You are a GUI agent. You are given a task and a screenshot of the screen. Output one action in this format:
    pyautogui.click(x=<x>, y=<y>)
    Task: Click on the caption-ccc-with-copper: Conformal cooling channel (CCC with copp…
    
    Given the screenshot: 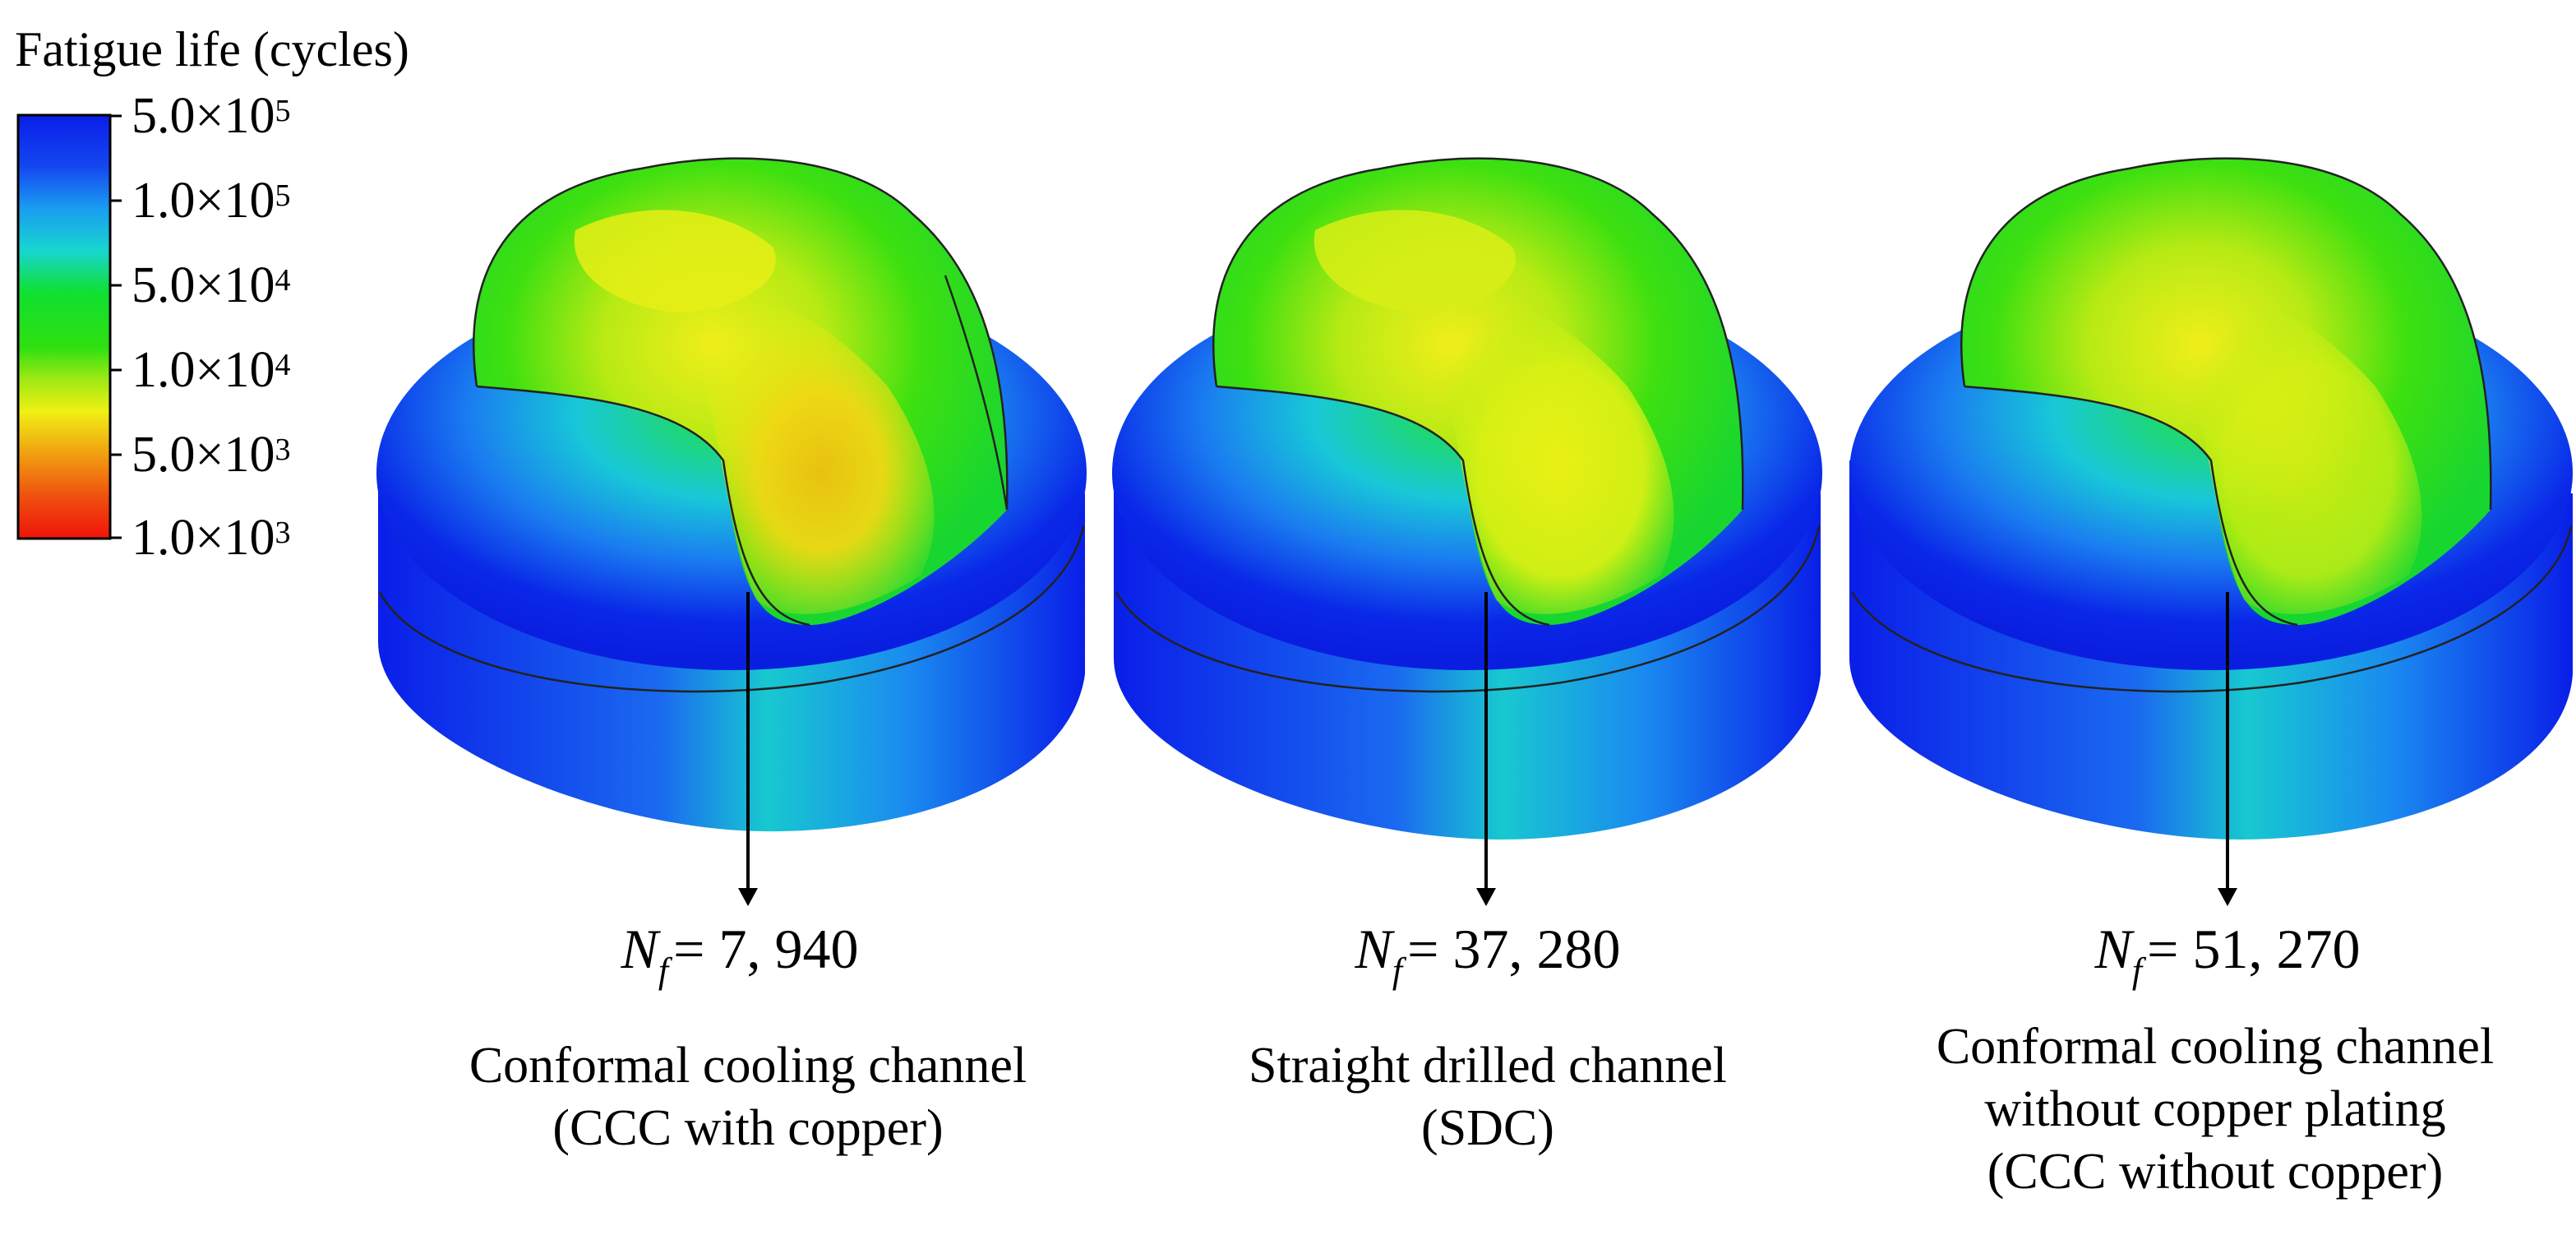 What is the action you would take?
    pyautogui.click(x=748, y=1096)
    